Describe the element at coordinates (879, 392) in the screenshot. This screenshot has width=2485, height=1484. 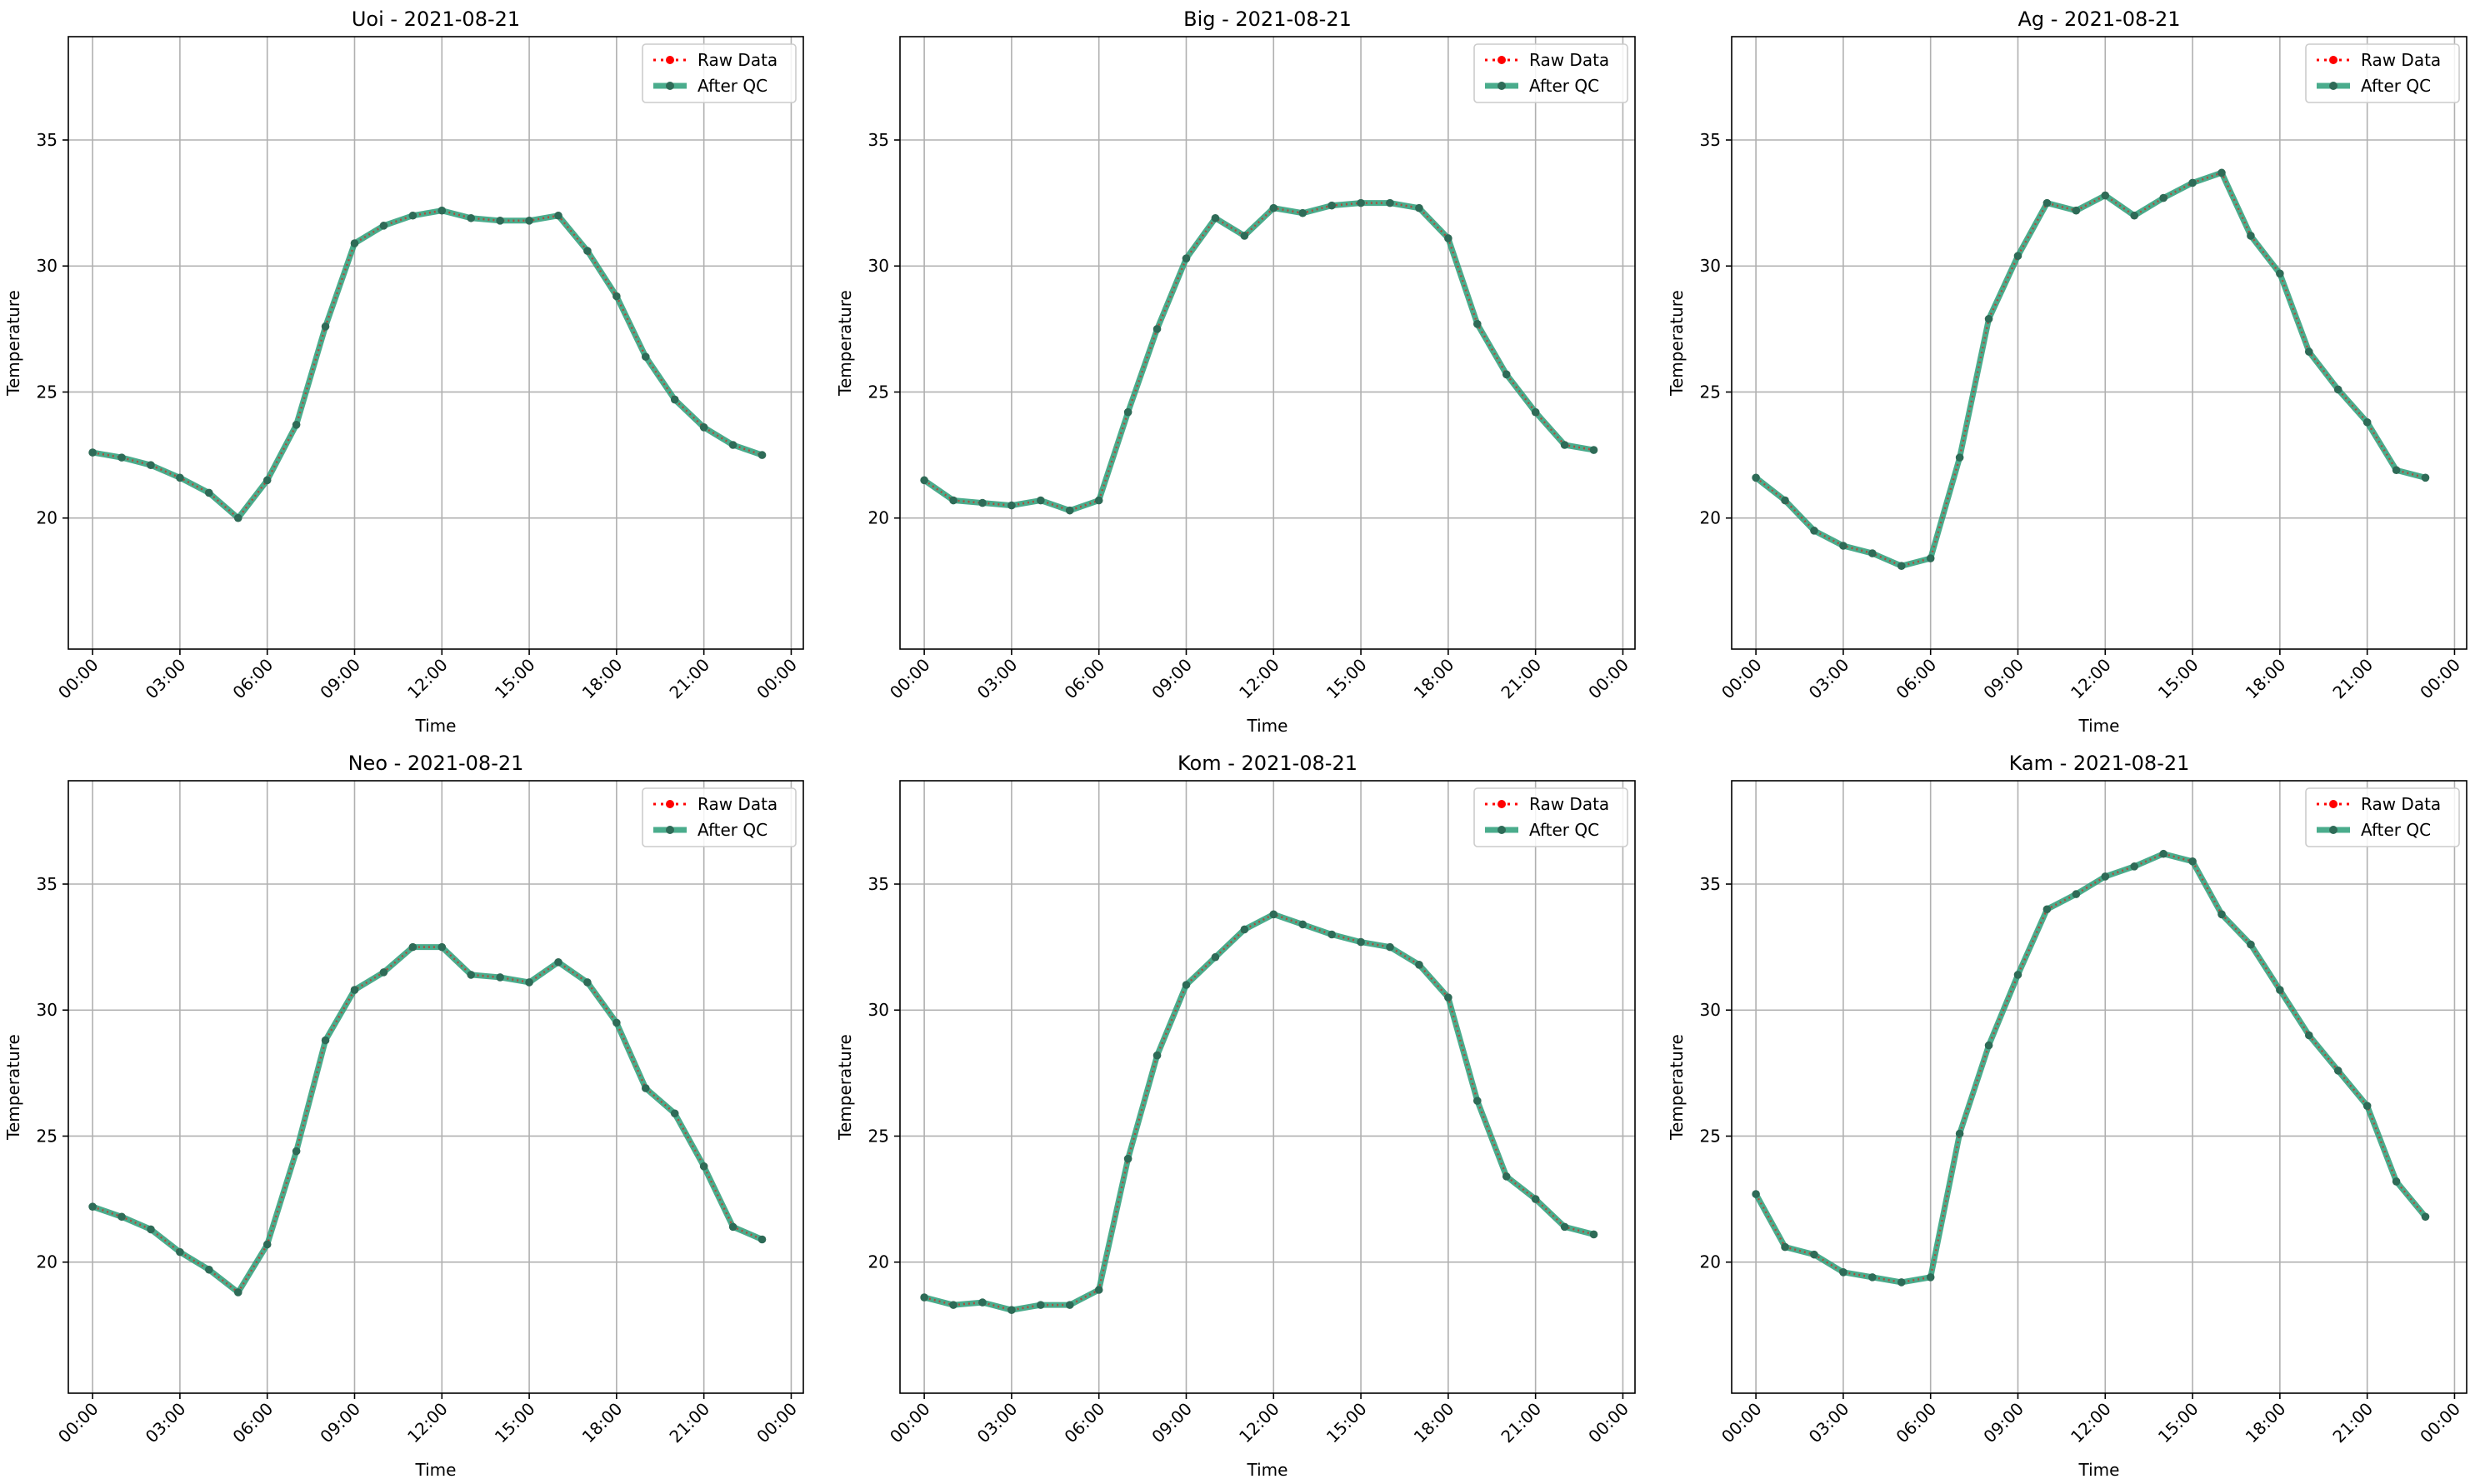
I see `y-tick-label: 25` at that location.